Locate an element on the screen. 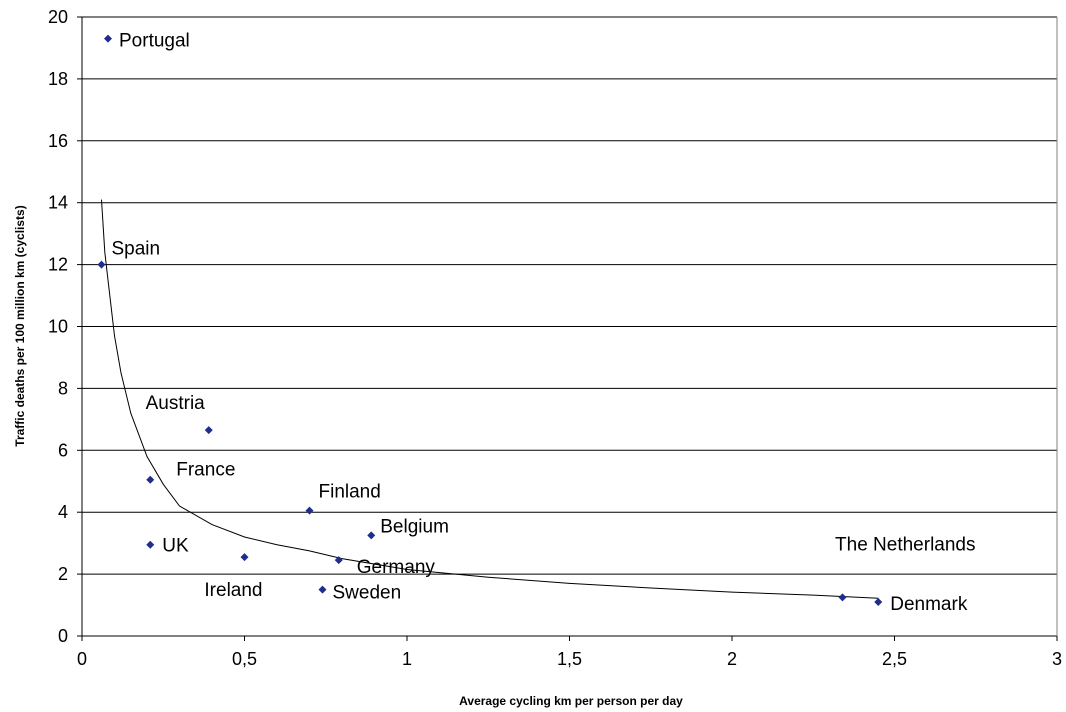 The height and width of the screenshot is (712, 1066). data-label: France is located at coordinates (205, 470).